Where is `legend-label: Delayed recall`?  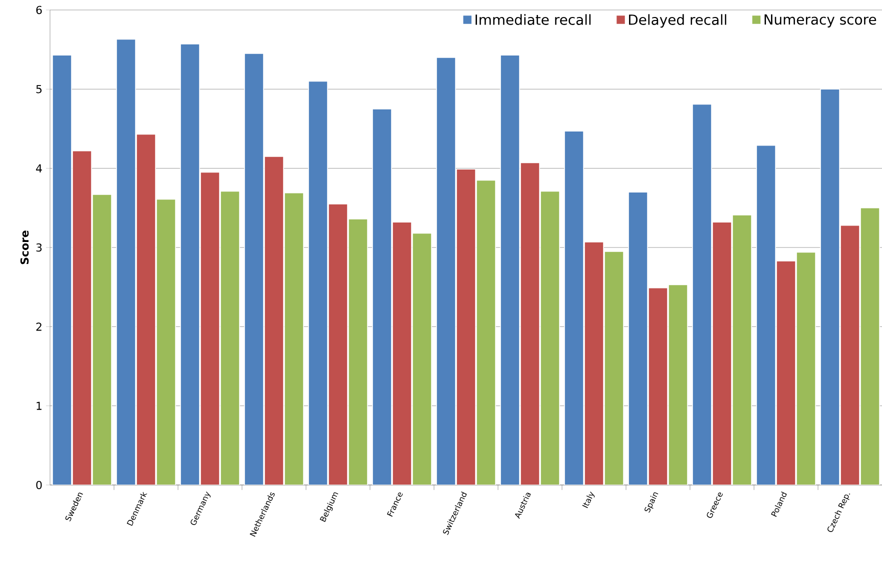
legend-label: Delayed recall is located at coordinates (677, 21).